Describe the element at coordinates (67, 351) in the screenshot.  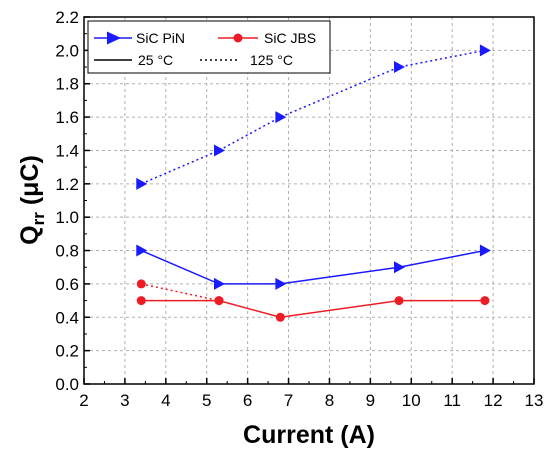
I see `y-tick-label: 0.2` at that location.